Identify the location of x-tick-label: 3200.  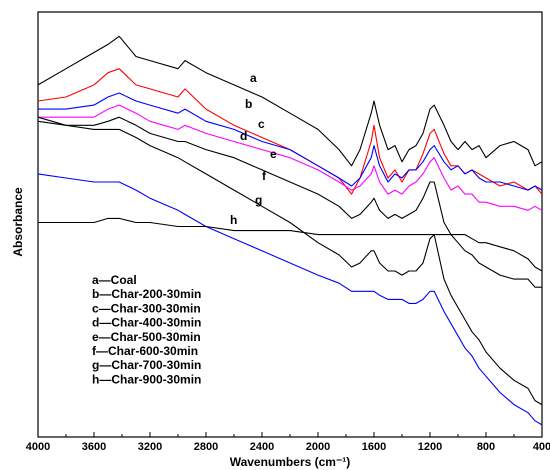
(150, 447).